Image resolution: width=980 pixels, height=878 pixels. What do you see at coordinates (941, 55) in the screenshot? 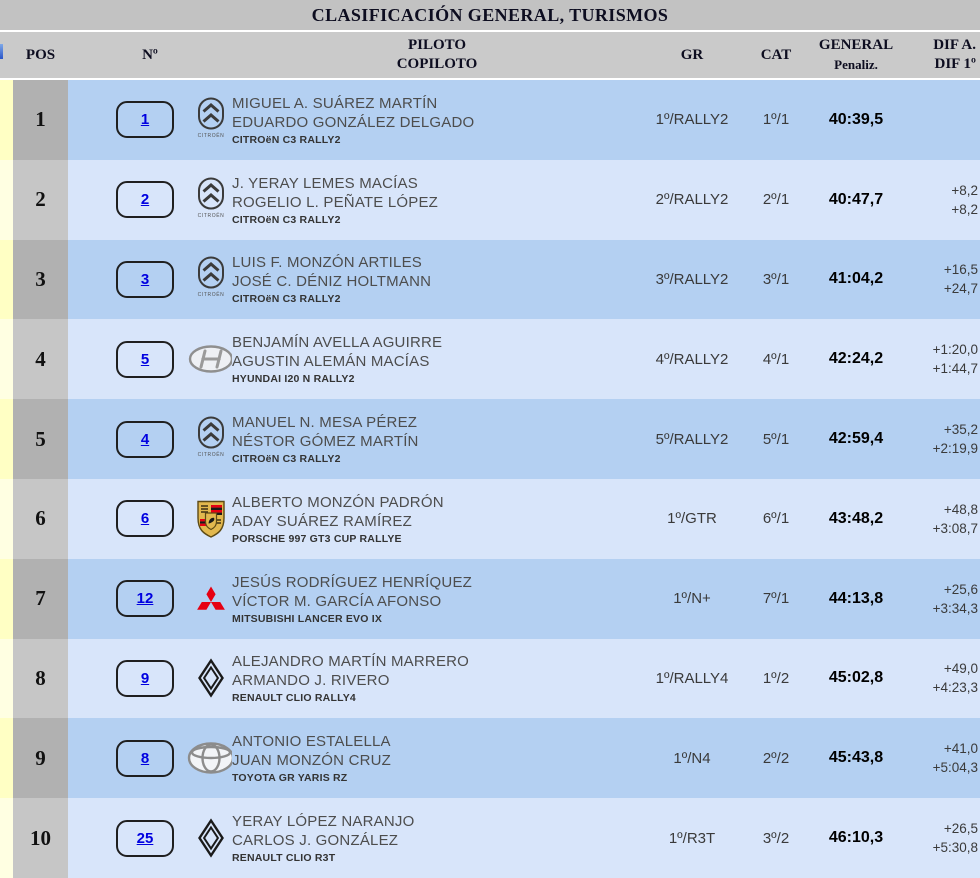
I see `header-dif: DIF A. DIF 1º` at bounding box center [941, 55].